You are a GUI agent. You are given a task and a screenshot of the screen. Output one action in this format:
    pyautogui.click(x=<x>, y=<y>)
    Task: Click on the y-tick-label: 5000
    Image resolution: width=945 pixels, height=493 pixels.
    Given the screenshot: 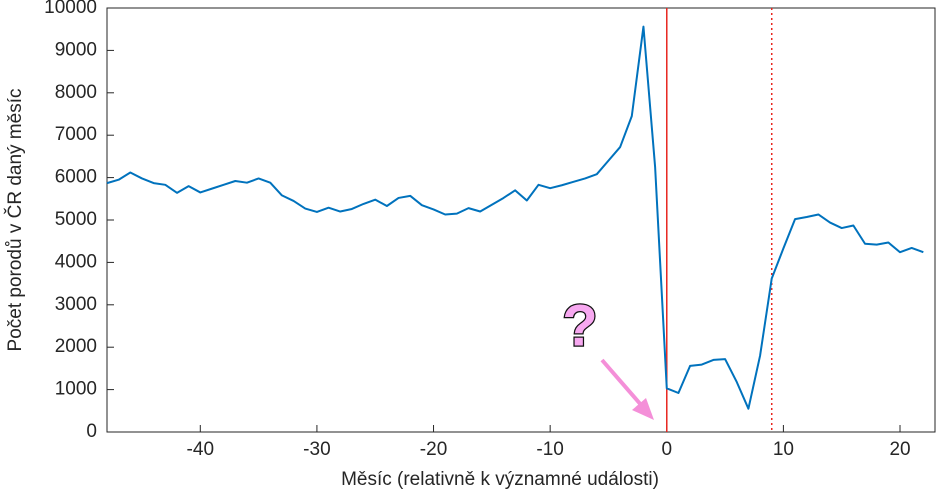 What is the action you would take?
    pyautogui.click(x=76, y=219)
    